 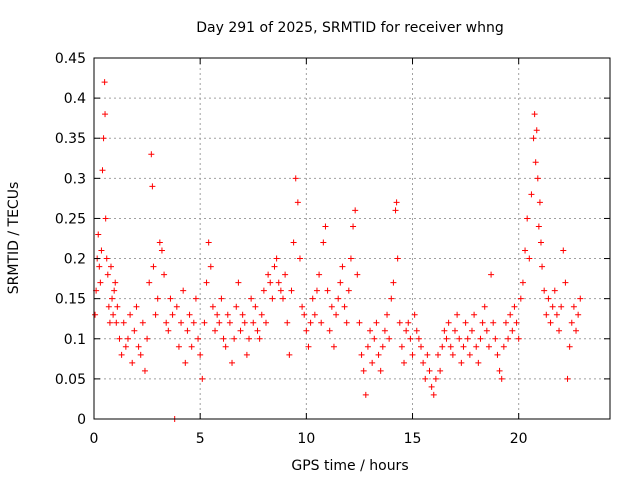 What do you see at coordinates (349, 466) in the screenshot?
I see `x-axis-label: GPS time / hours` at bounding box center [349, 466].